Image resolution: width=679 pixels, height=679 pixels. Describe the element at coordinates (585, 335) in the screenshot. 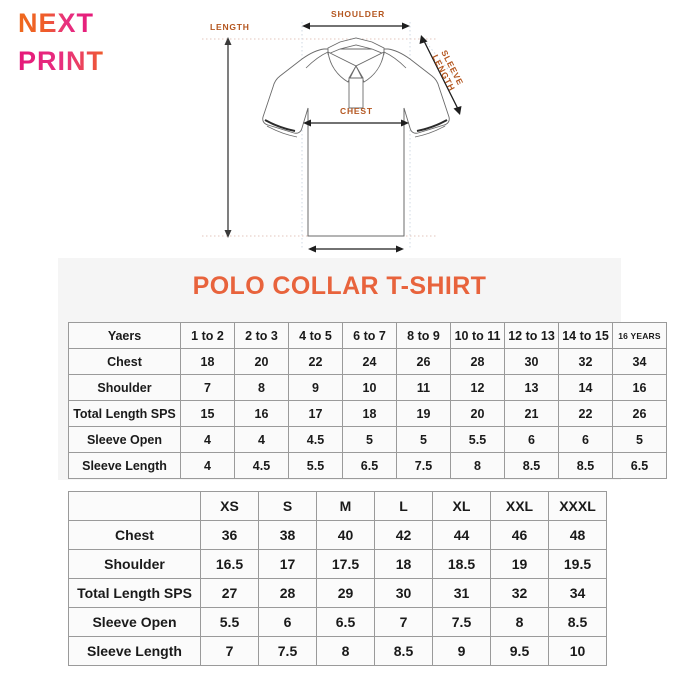

I see `header-cell-age: 14 to 15` at that location.